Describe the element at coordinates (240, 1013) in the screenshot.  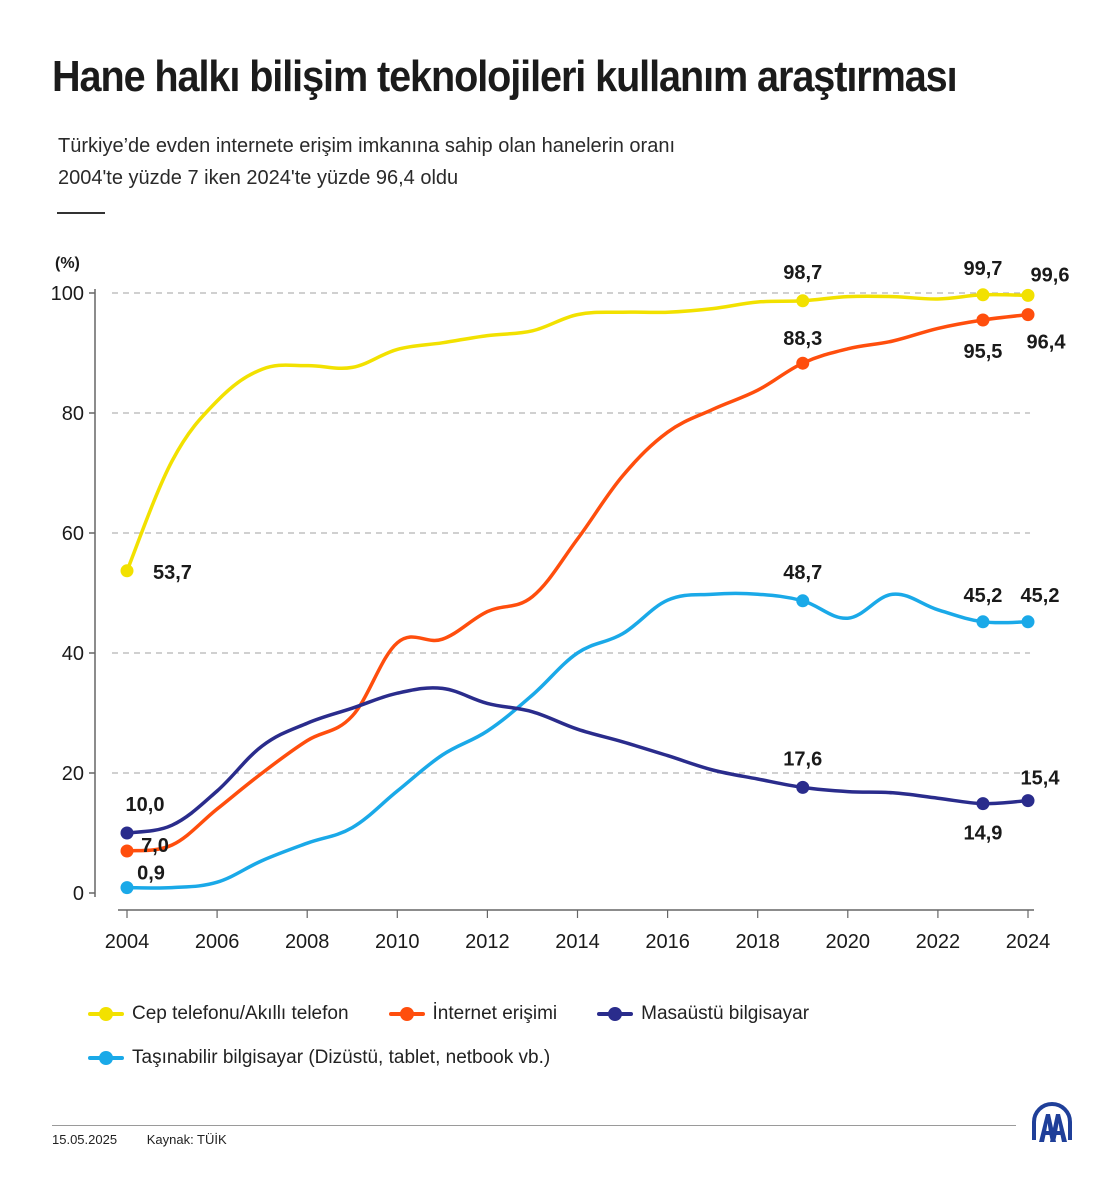
I see `legend-label-mobile: Cep telefonu/Akıllı telefon` at that location.